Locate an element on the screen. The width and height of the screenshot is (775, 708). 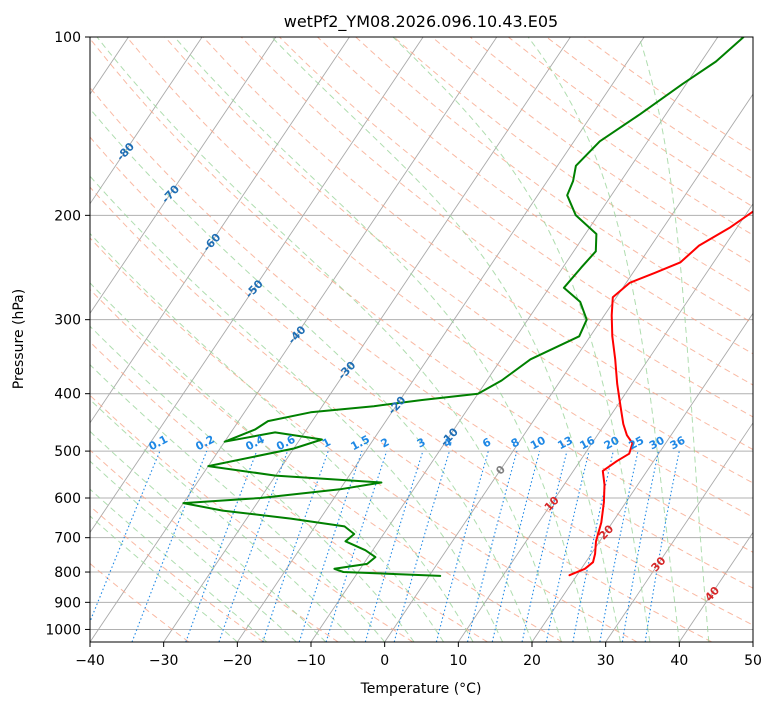
x-tick-label: 20 is located at coordinates (532, 661).